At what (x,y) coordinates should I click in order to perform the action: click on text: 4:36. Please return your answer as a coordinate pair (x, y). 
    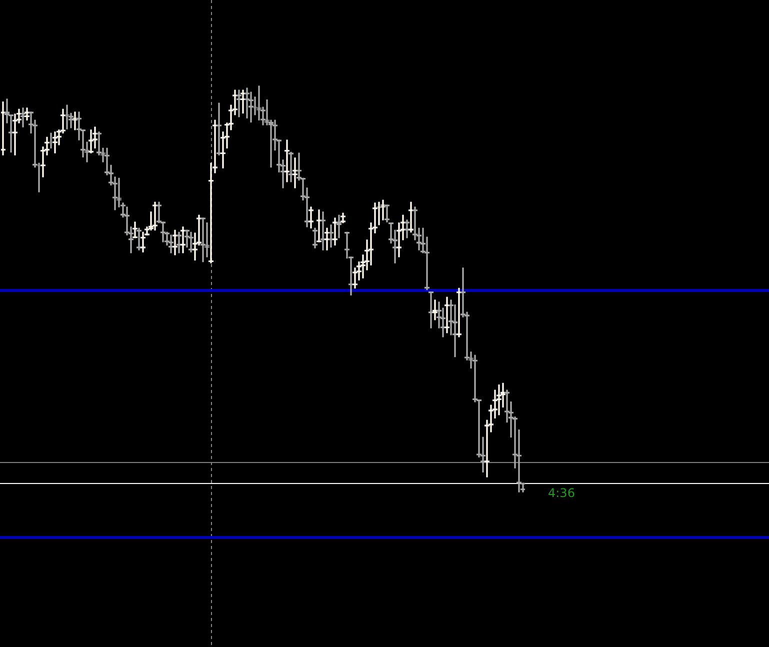
    Looking at the image, I should click on (561, 493).